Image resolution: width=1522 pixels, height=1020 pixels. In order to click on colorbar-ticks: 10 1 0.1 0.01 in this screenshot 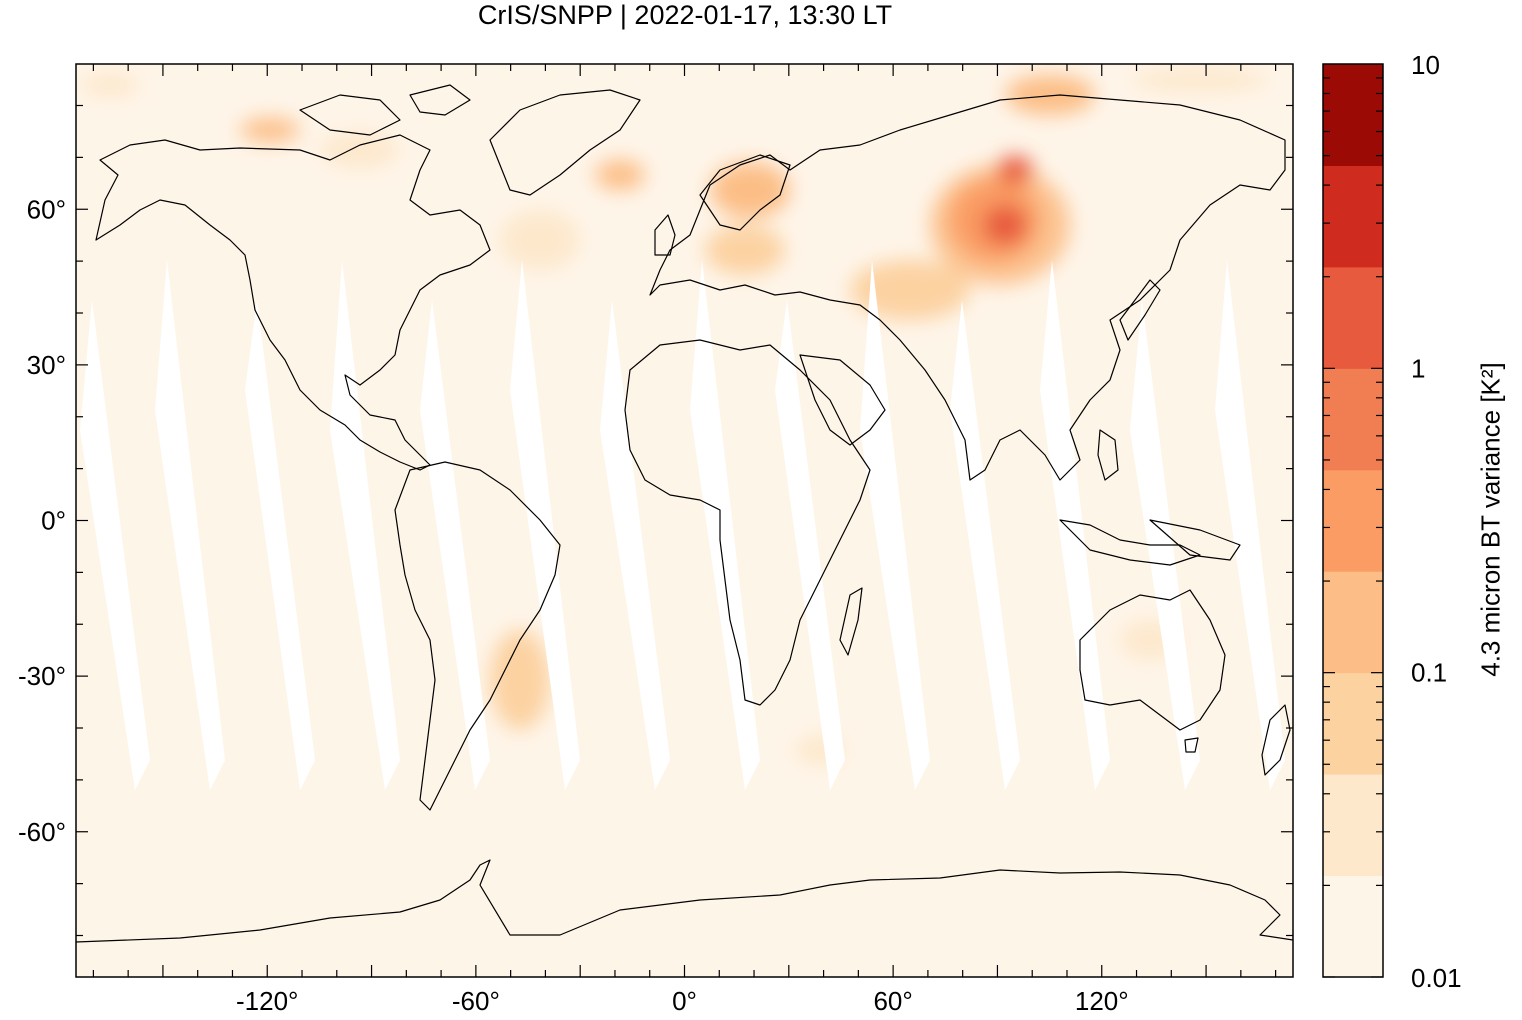, I will do `click(1392, 521)`.